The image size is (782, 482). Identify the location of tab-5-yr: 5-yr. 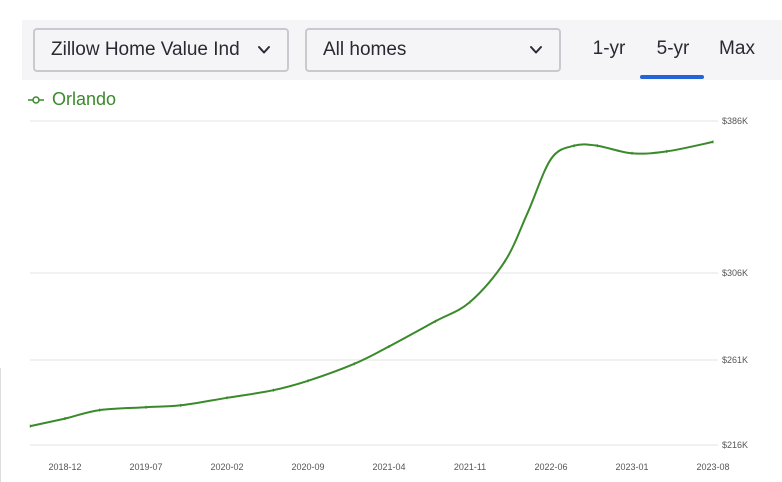
(673, 48).